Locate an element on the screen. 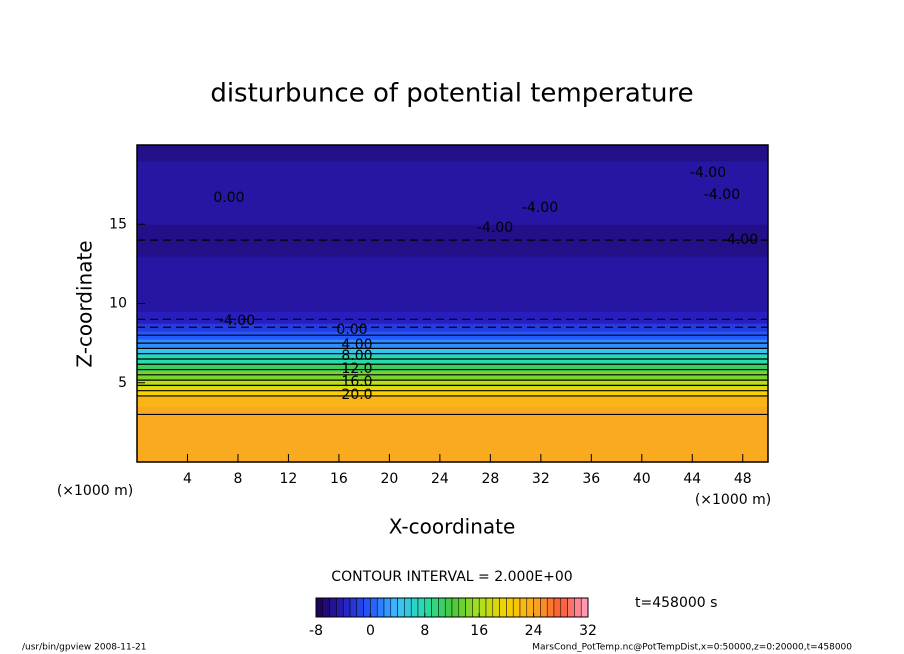 The image size is (904, 654). footer-left: /usr/bin/gpview 2008-11-21 is located at coordinates (84, 648).